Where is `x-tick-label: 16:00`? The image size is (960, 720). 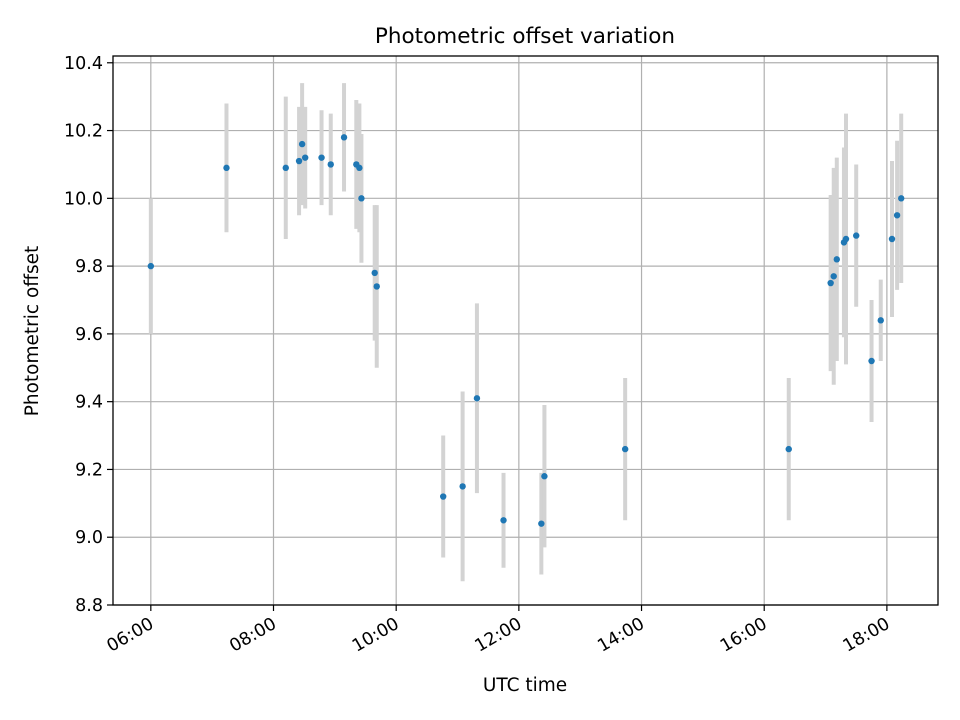 x-tick-label: 16:00 is located at coordinates (744, 635).